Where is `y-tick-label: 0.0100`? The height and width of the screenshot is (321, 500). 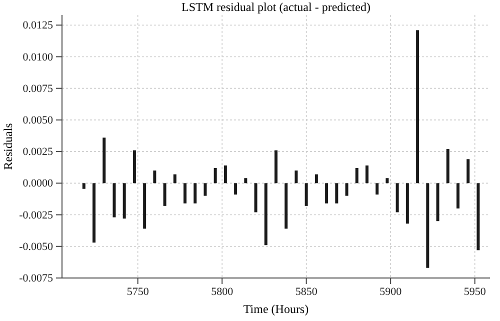 y-tick-label: 0.0100 is located at coordinates (38, 57).